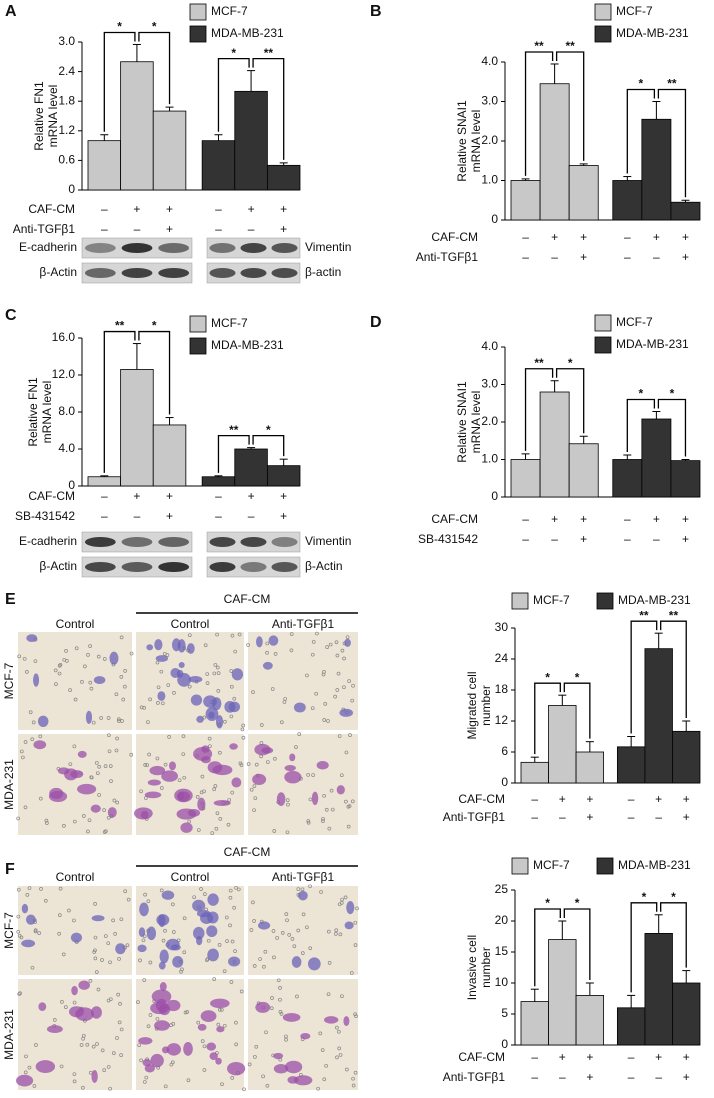 This screenshot has width=714, height=1098. What do you see at coordinates (652, 33) in the screenshot?
I see `legend-label: MDA-MB-231` at bounding box center [652, 33].